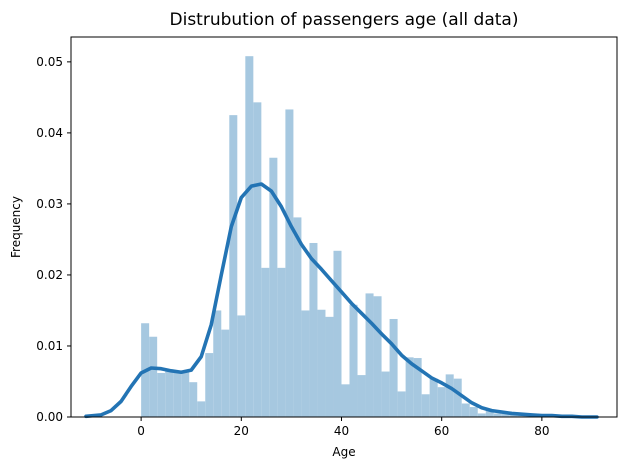 Image resolution: width=630 pixels, height=470 pixels. I want to click on x-axis-ticks: 0 20 40 60 80, so click(343, 427).